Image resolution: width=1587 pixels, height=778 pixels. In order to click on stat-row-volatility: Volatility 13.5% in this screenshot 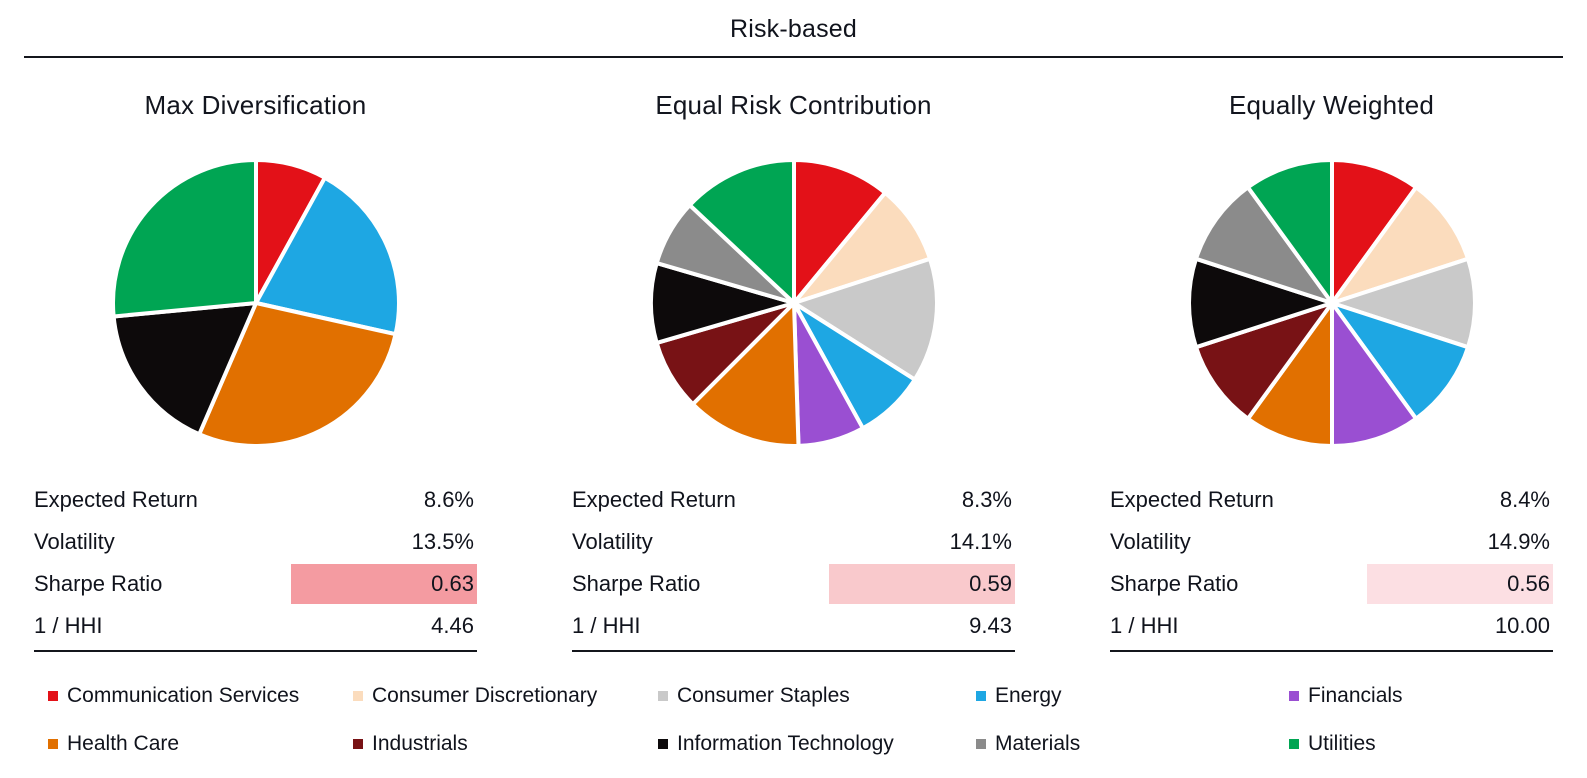, I will do `click(255, 542)`.